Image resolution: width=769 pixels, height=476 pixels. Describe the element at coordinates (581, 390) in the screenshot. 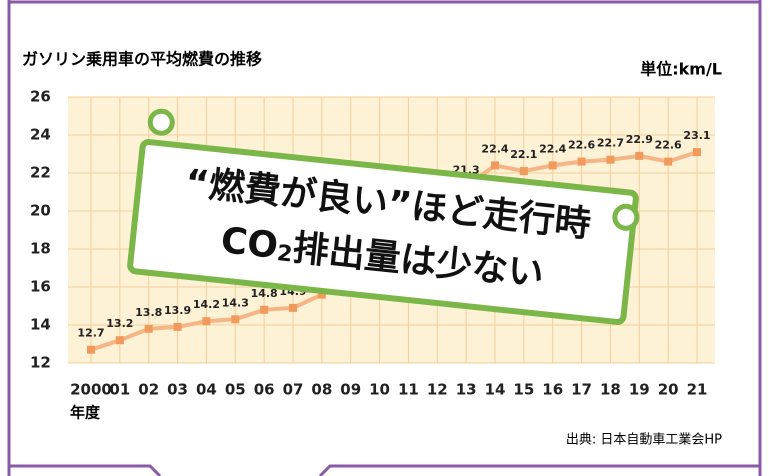

I see `x-tick-label: 17` at that location.